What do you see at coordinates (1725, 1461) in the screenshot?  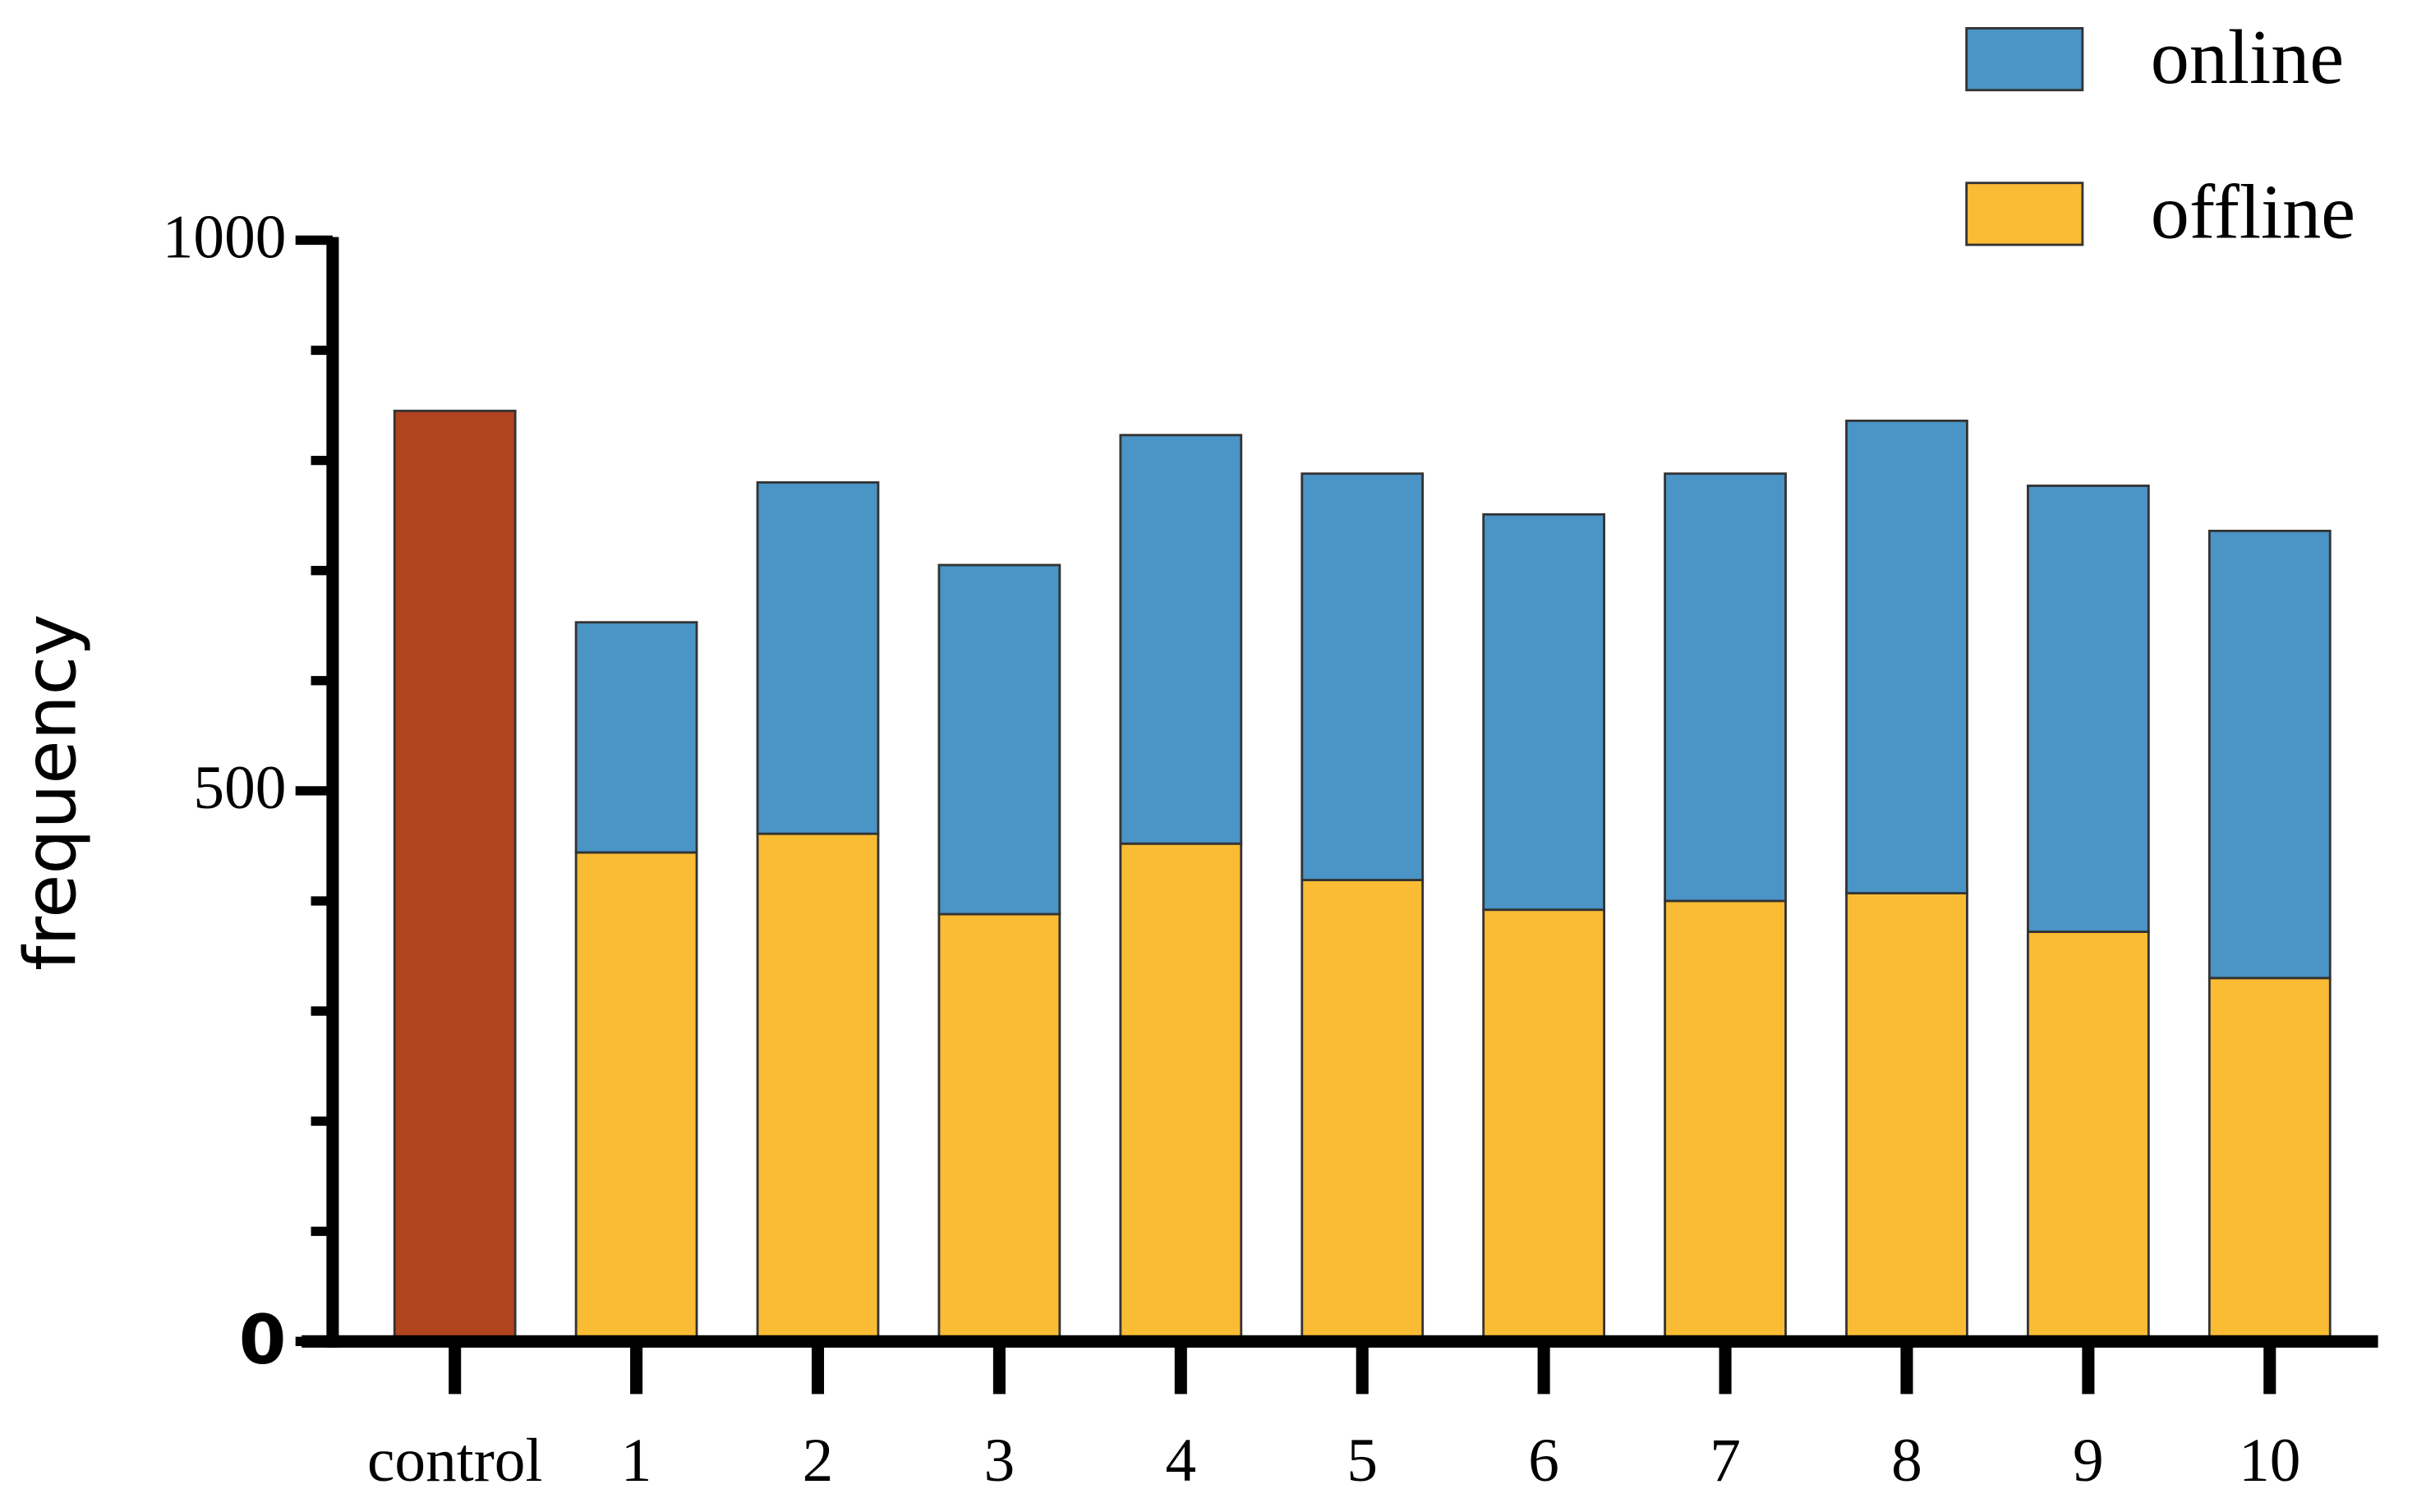 I see `x-tick-label: 7` at bounding box center [1725, 1461].